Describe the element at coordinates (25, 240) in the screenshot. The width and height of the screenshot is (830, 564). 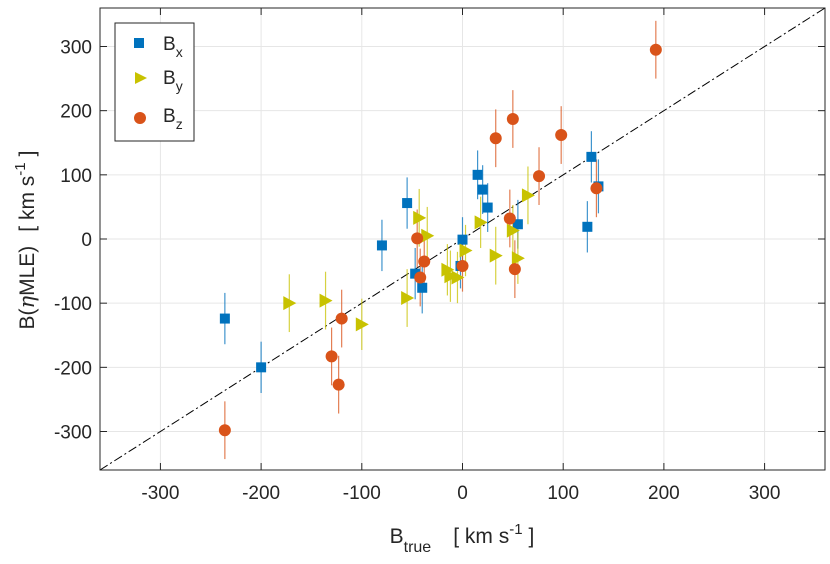
I see `y-axis-label: B(ηMLE)[ km s-1]` at that location.